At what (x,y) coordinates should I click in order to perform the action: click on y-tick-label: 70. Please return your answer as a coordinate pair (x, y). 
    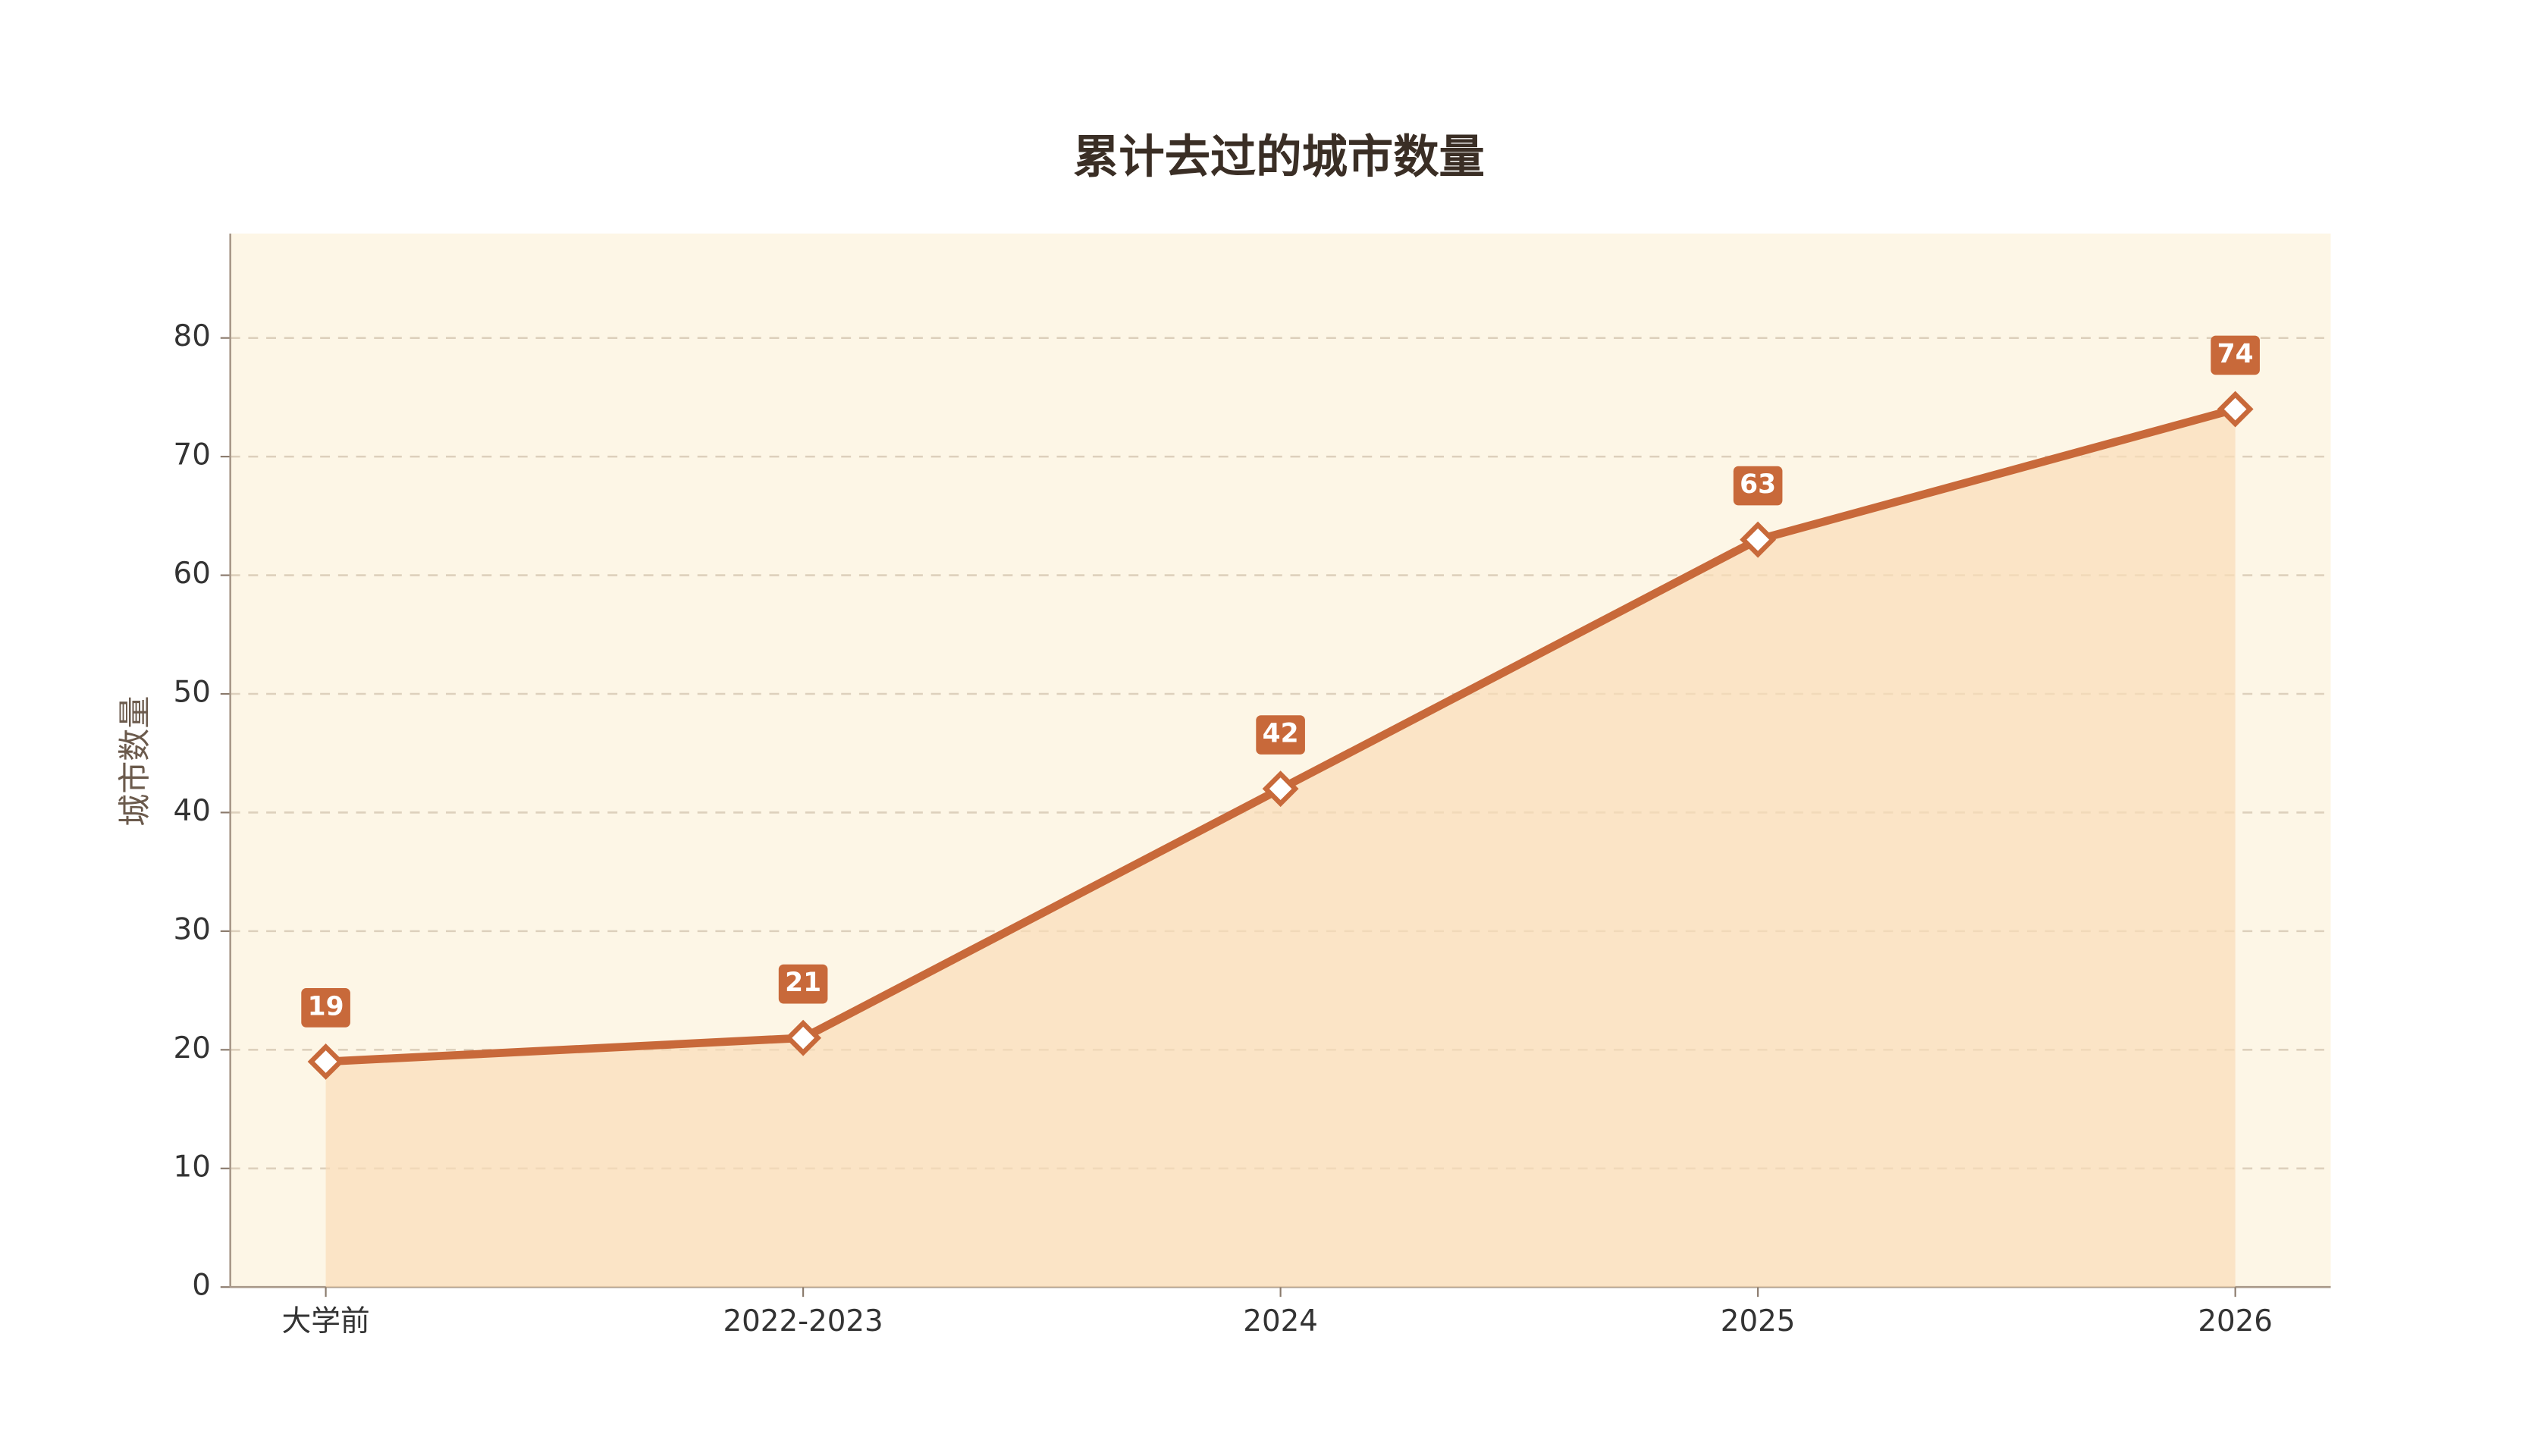
    Looking at the image, I should click on (192, 455).